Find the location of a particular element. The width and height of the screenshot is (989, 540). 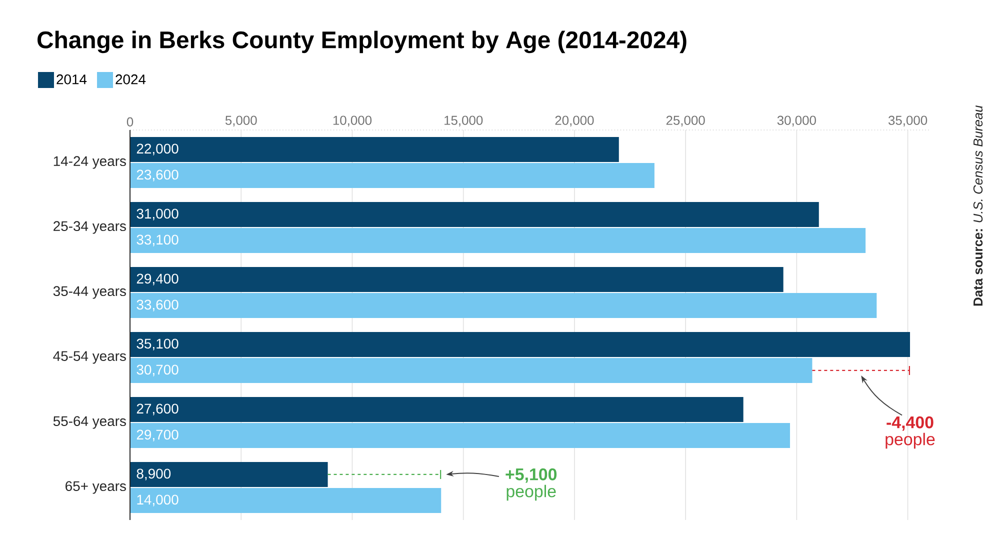

data-label: 23,600 is located at coordinates (157, 176).